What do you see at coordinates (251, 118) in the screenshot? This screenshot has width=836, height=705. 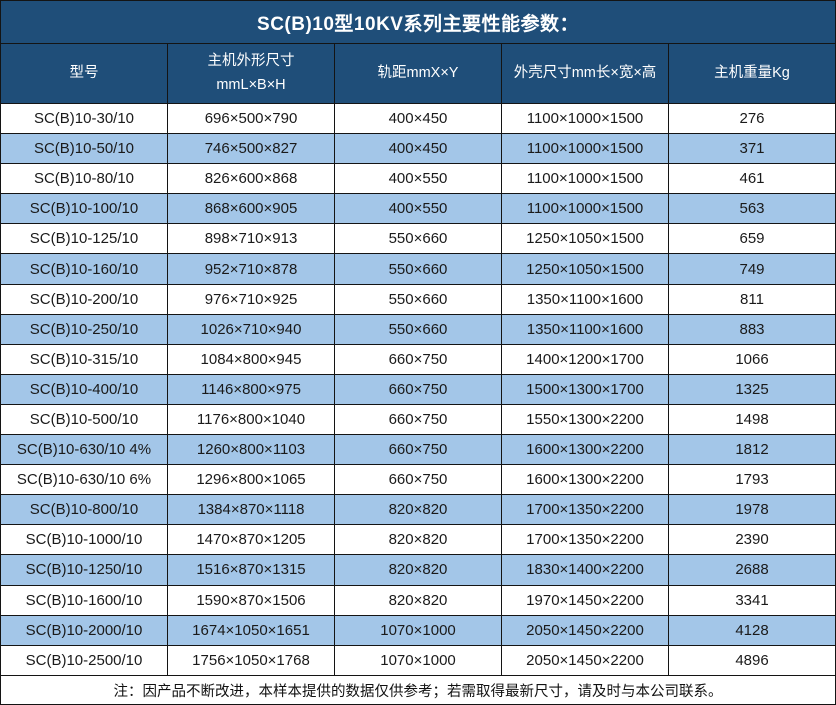 I see `table-cell: 696×500×790` at bounding box center [251, 118].